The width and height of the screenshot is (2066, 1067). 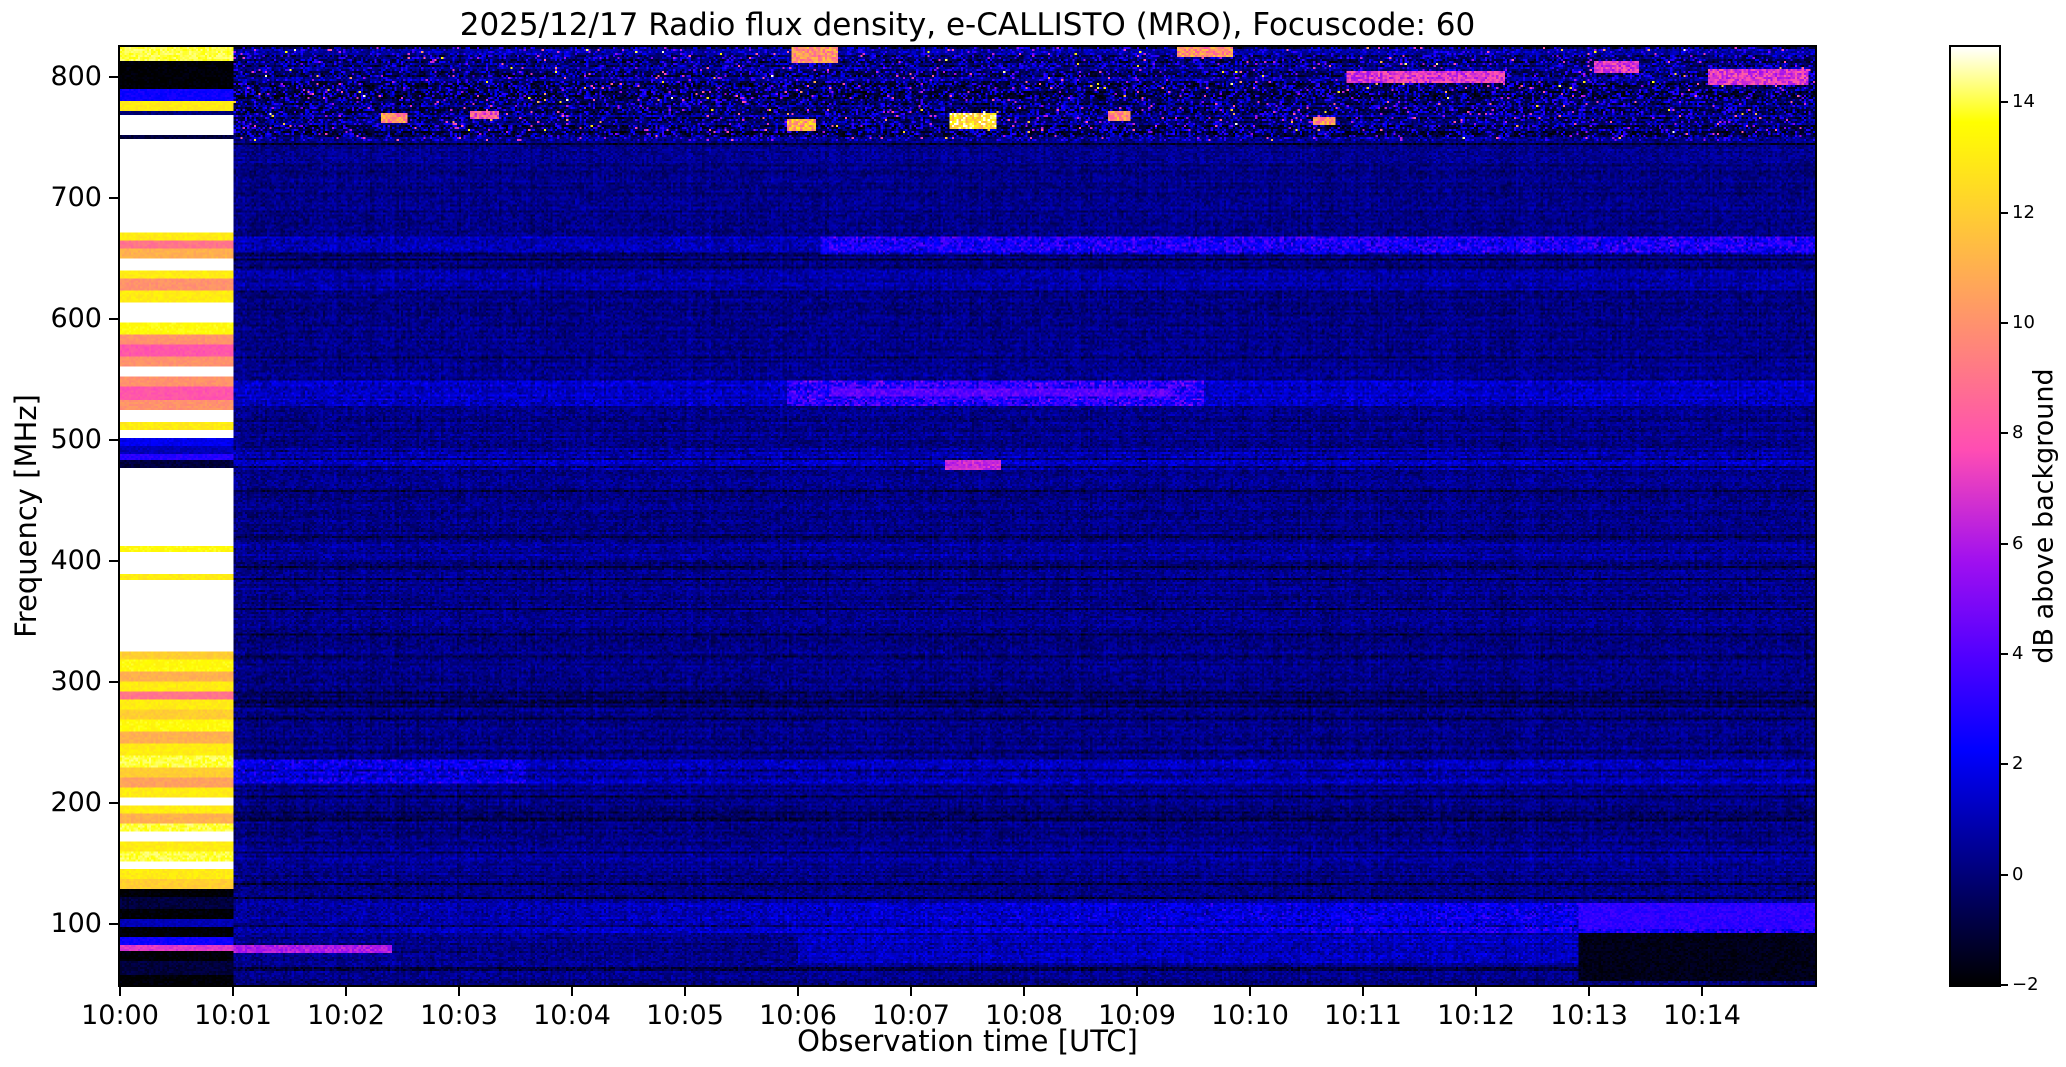 I want to click on y-tick-label: 100, so click(x=76, y=924).